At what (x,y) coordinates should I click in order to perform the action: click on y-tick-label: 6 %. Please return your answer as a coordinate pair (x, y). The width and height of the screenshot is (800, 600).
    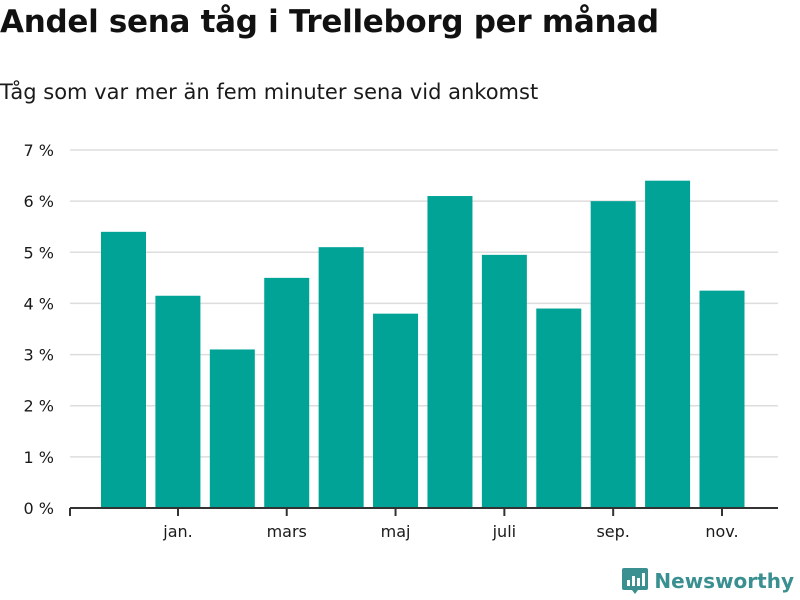
    Looking at the image, I should click on (39, 201).